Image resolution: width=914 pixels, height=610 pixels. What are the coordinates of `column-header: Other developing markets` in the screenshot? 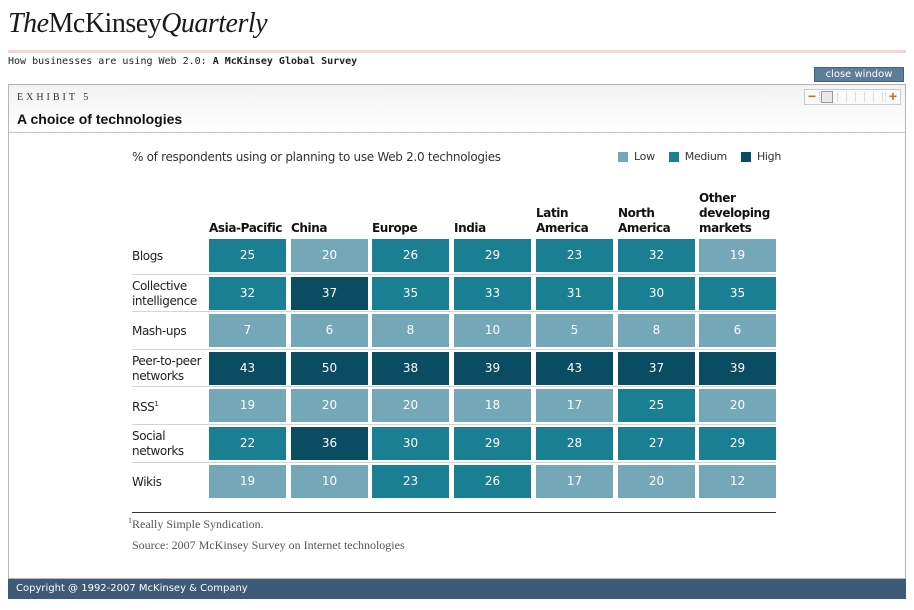 It's located at (738, 212).